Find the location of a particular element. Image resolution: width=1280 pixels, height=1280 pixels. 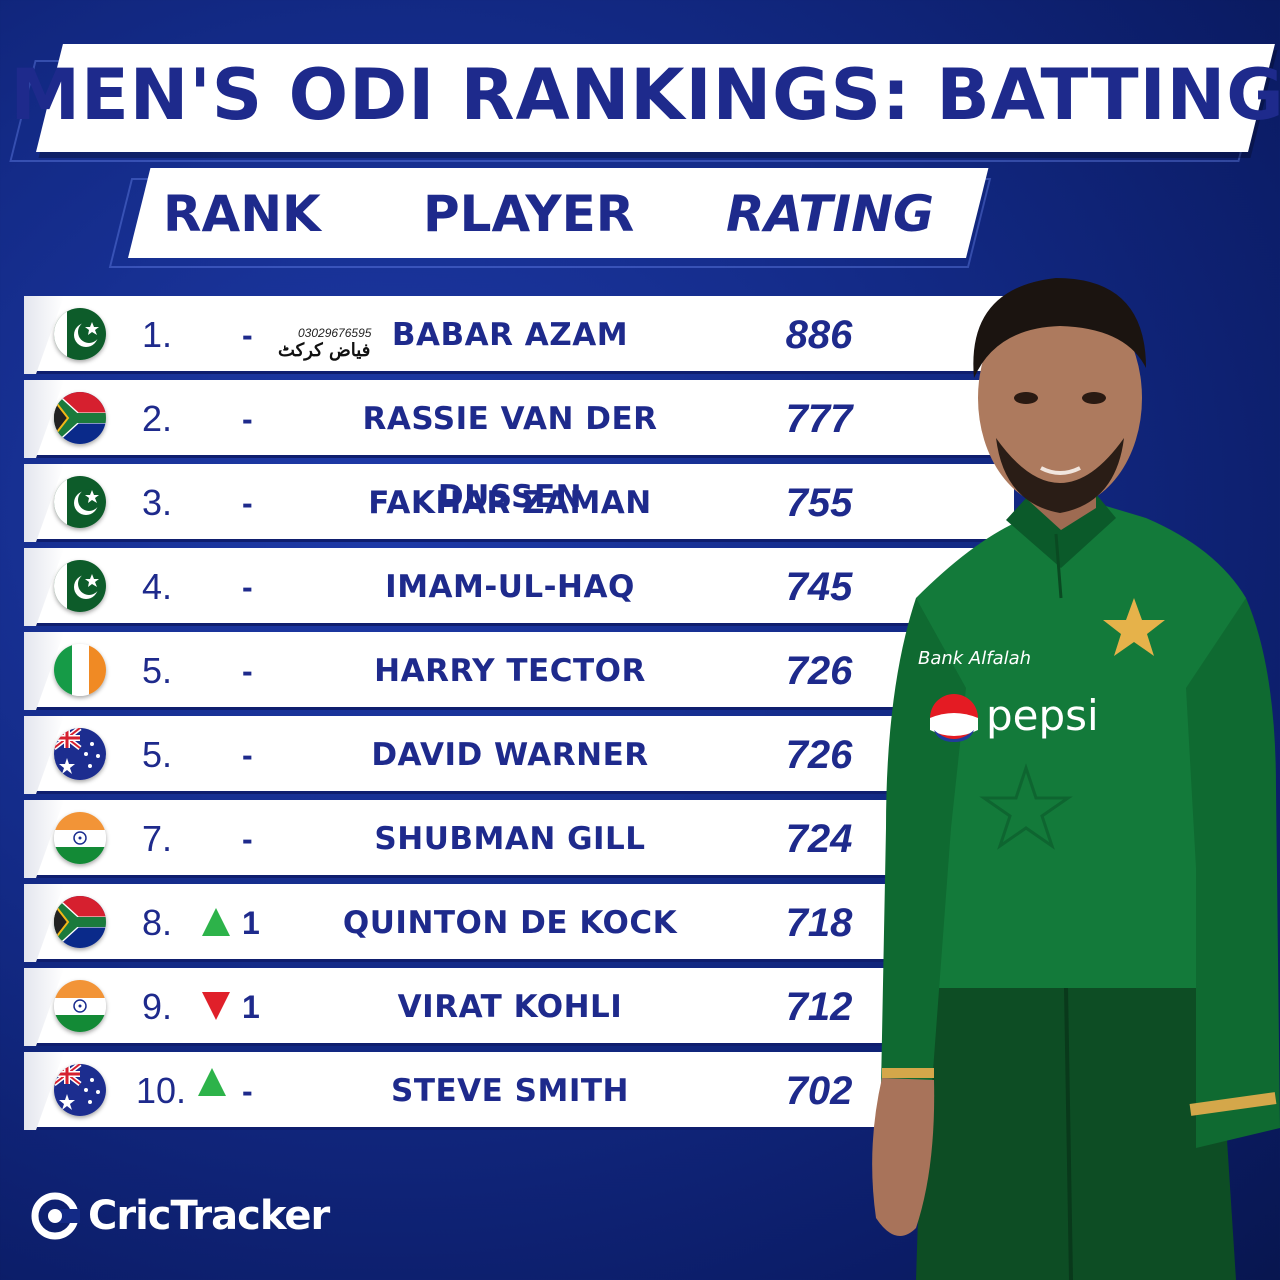

player-rating: 886 is located at coordinates (819, 335).